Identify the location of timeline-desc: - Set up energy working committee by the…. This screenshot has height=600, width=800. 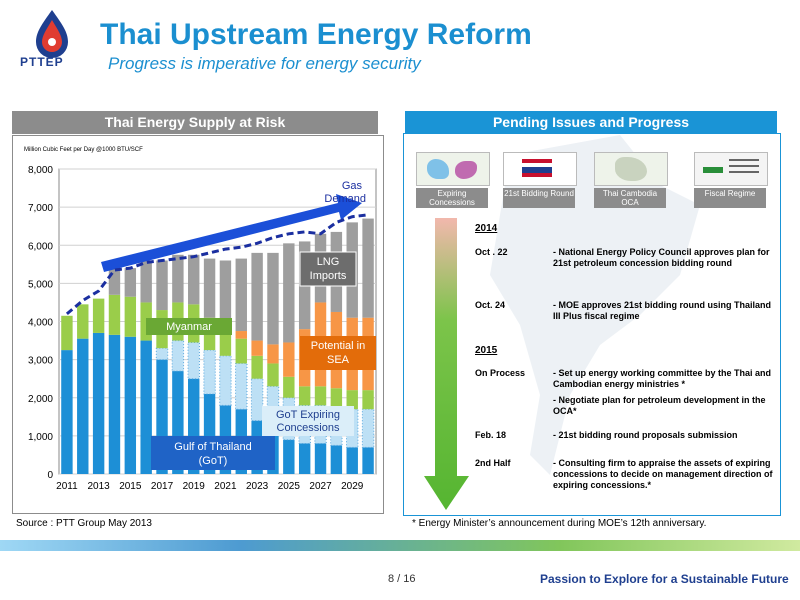
(662, 378).